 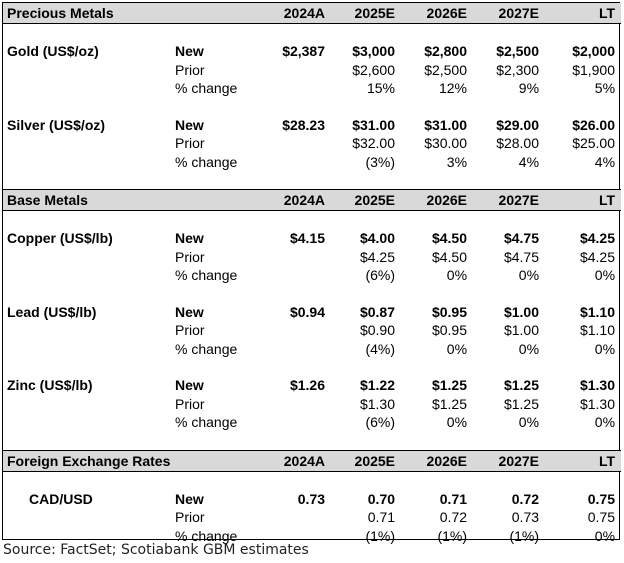 I want to click on value-cell: $2,600, so click(x=374, y=69).